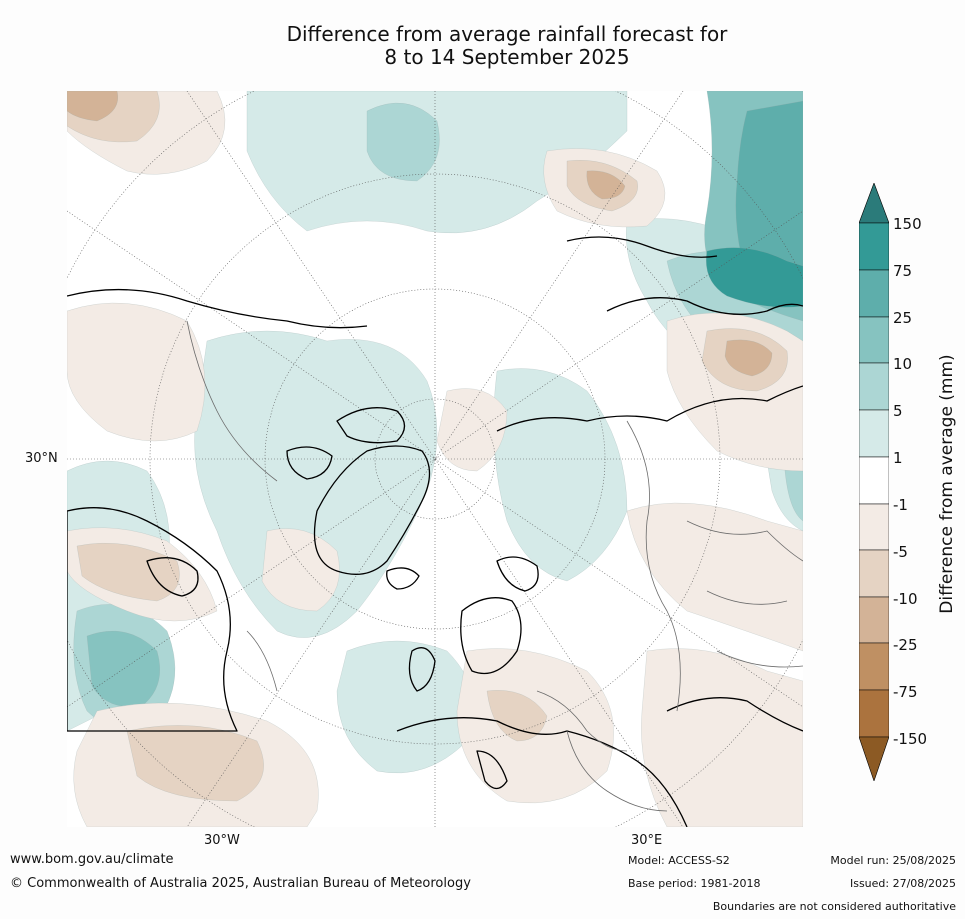 The height and width of the screenshot is (919, 965). Describe the element at coordinates (902, 883) in the screenshot. I see `footer-issued: Issued: 27/08/2025` at that location.